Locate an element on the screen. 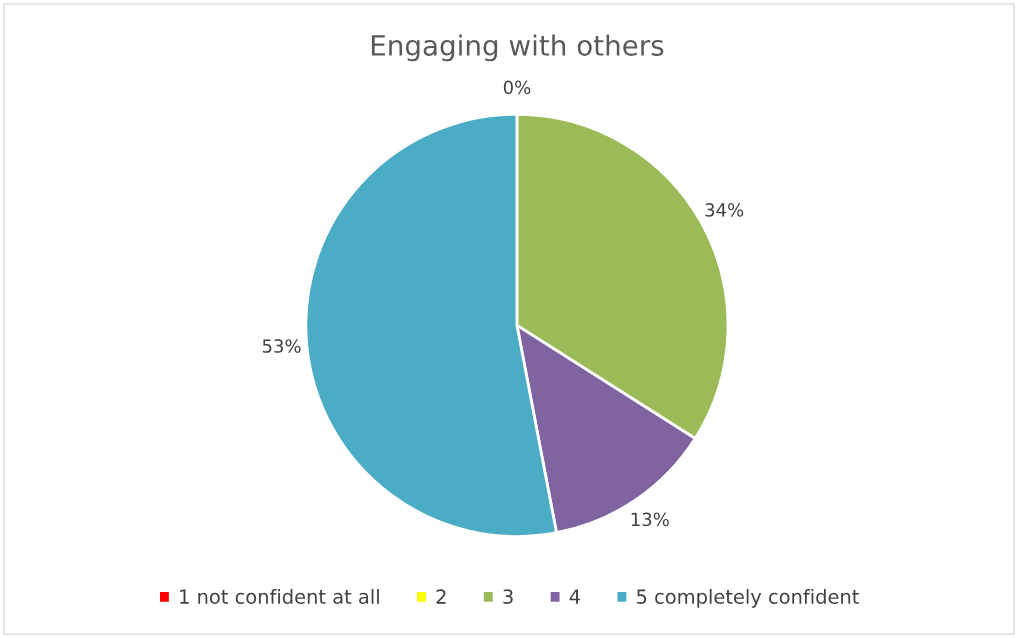 The image size is (1018, 638). data-label: 34% is located at coordinates (724, 210).